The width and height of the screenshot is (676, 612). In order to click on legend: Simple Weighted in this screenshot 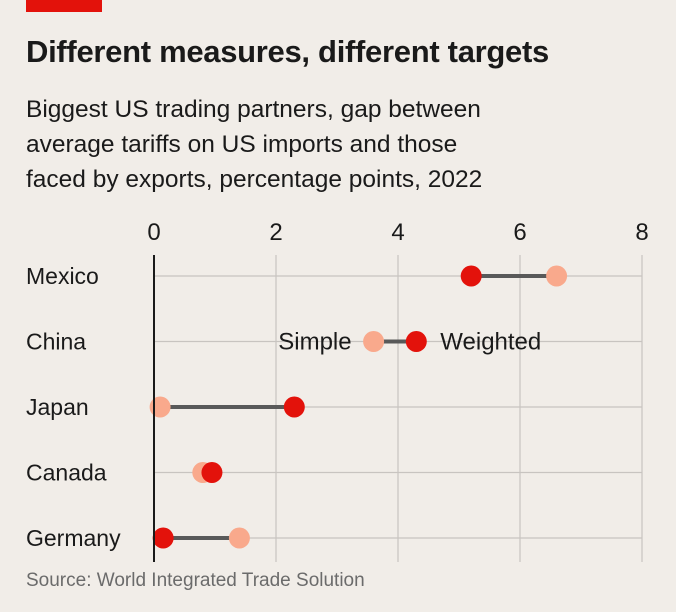, I will do `click(409, 342)`.